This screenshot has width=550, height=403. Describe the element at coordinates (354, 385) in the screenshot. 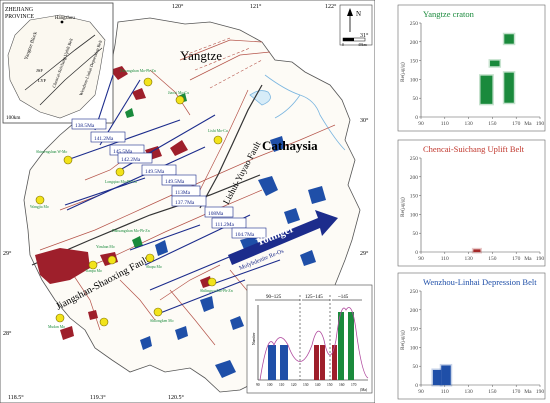

I see `hist-tick-170: 170` at that location.